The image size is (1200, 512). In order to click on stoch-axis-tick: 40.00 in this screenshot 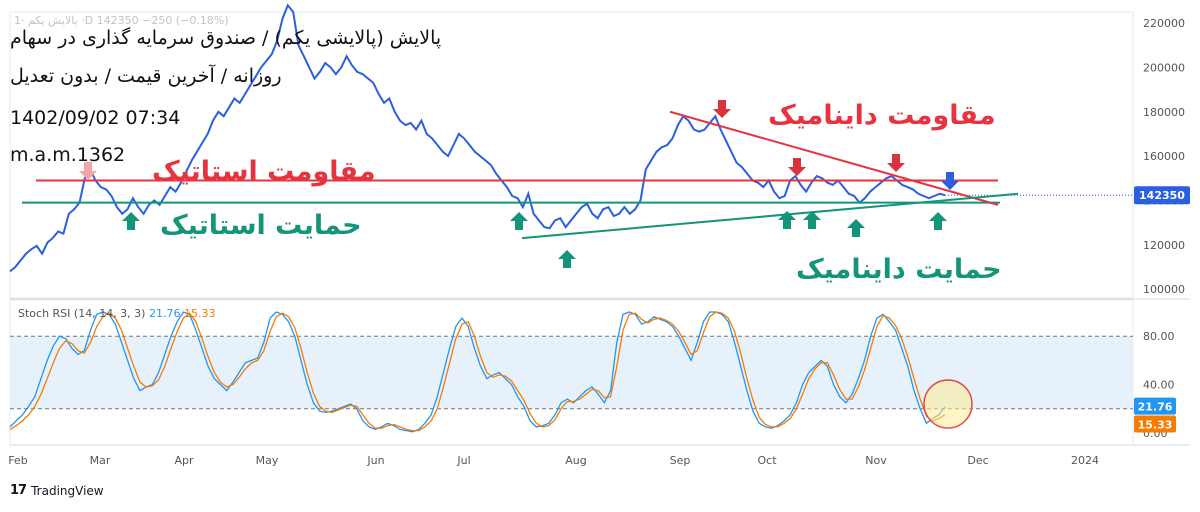, I will do `click(1159, 385)`.